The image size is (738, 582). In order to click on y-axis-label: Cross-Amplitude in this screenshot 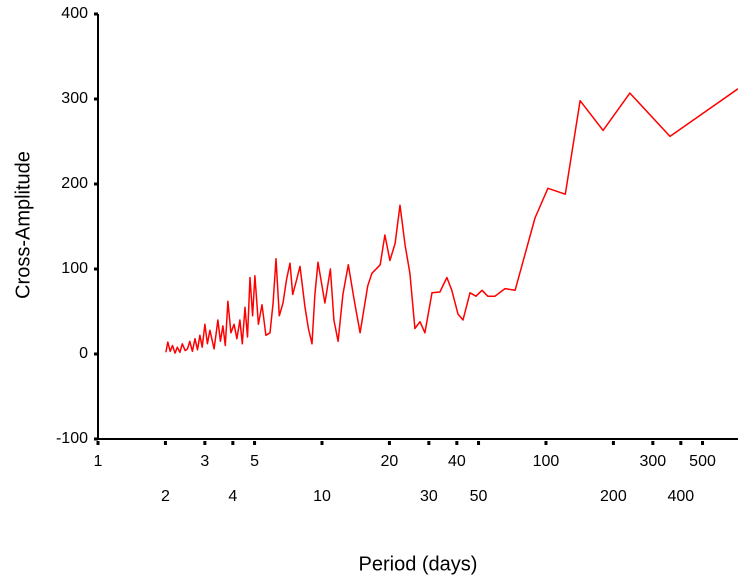, I will do `click(23, 225)`.